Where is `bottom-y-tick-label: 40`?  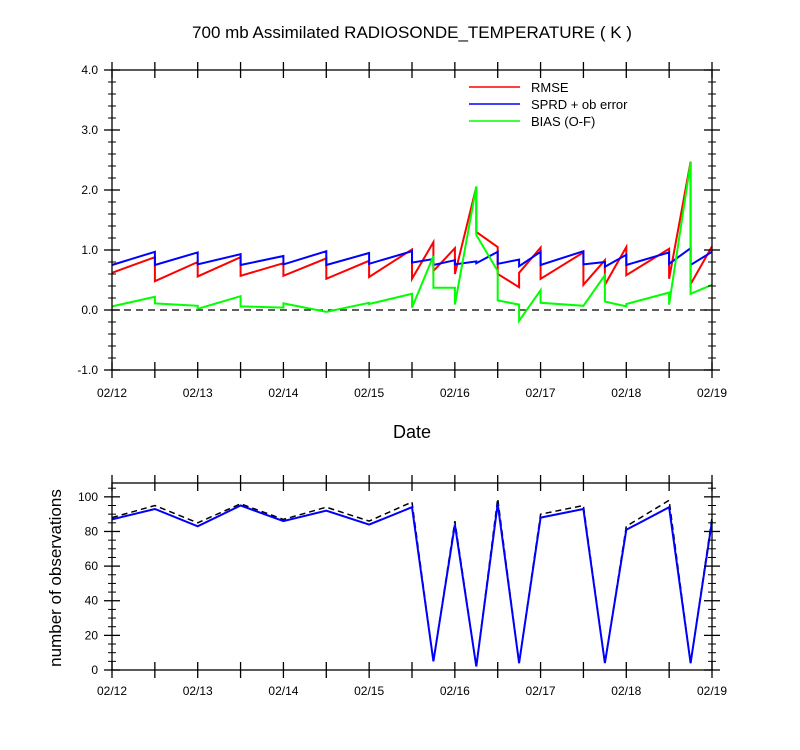 bottom-y-tick-label: 40 is located at coordinates (92, 601).